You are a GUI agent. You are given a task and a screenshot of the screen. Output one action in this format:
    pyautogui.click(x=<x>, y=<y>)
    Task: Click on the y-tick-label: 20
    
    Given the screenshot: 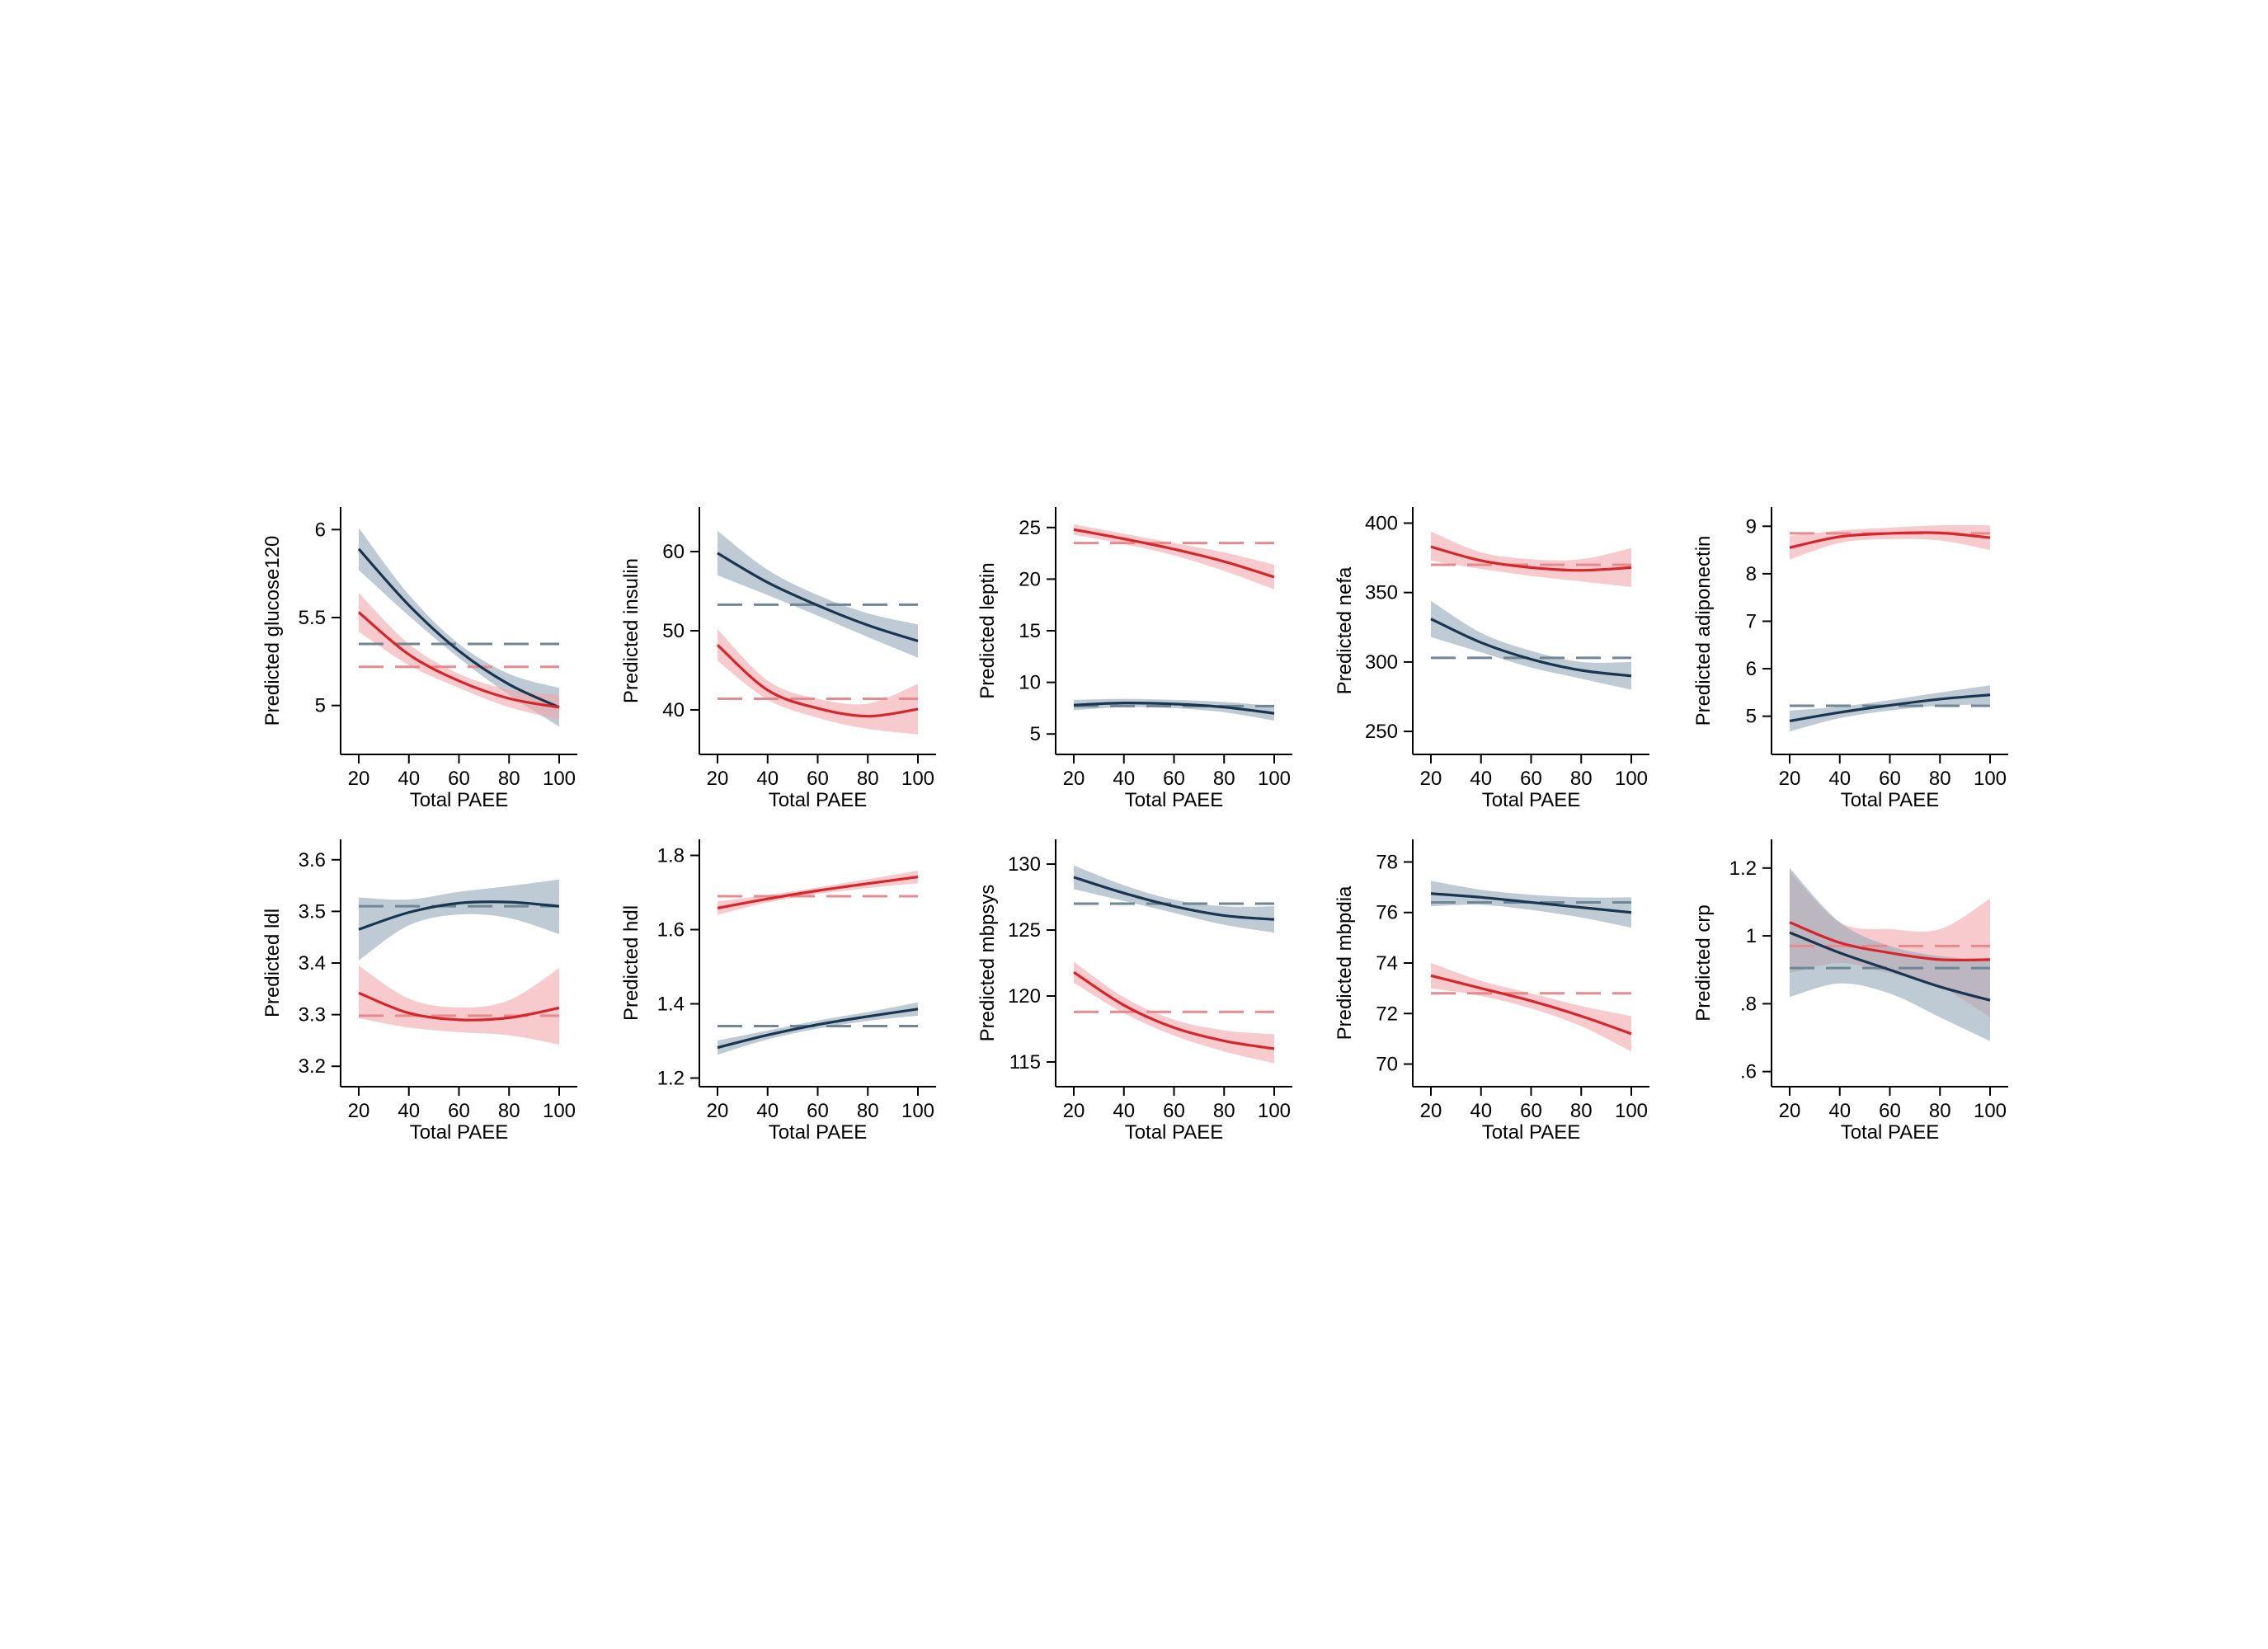 What is the action you would take?
    pyautogui.click(x=1030, y=579)
    